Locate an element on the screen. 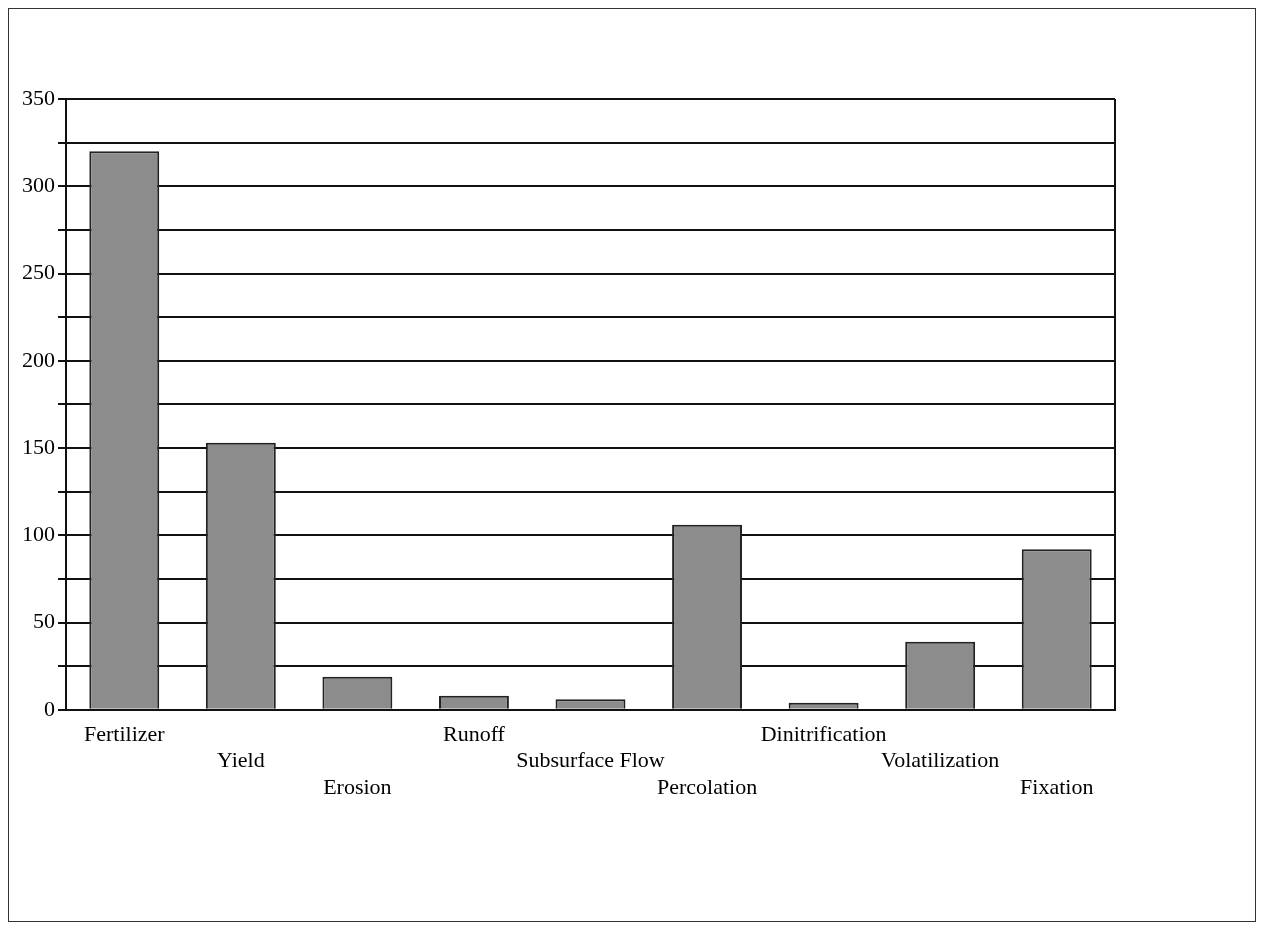  x-tick-label: Runoff is located at coordinates (474, 733).